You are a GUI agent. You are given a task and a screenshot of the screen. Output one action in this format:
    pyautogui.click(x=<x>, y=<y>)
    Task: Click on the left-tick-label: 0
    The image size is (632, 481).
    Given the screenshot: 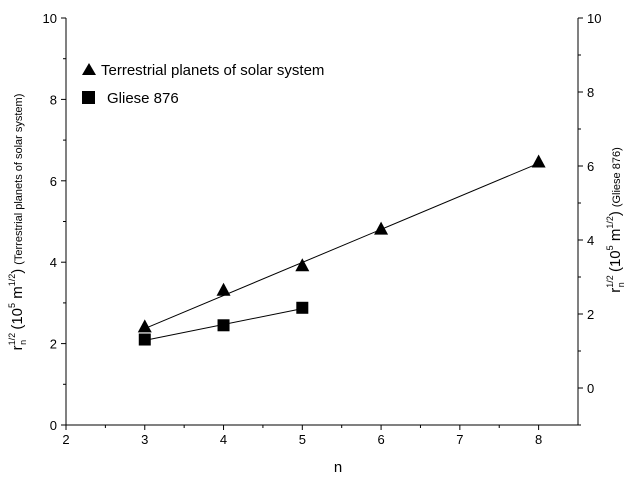 What is the action you would take?
    pyautogui.click(x=53, y=425)
    